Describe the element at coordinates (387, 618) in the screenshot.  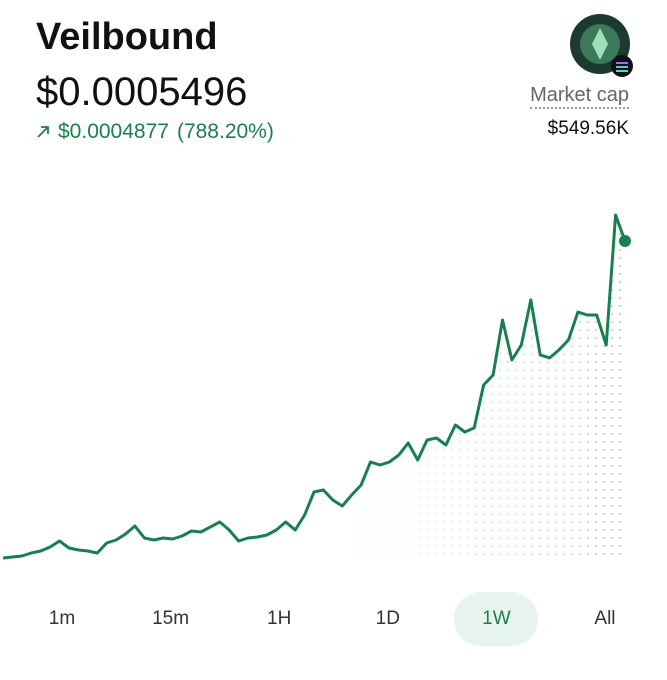
I see `range-tab: 1D` at that location.